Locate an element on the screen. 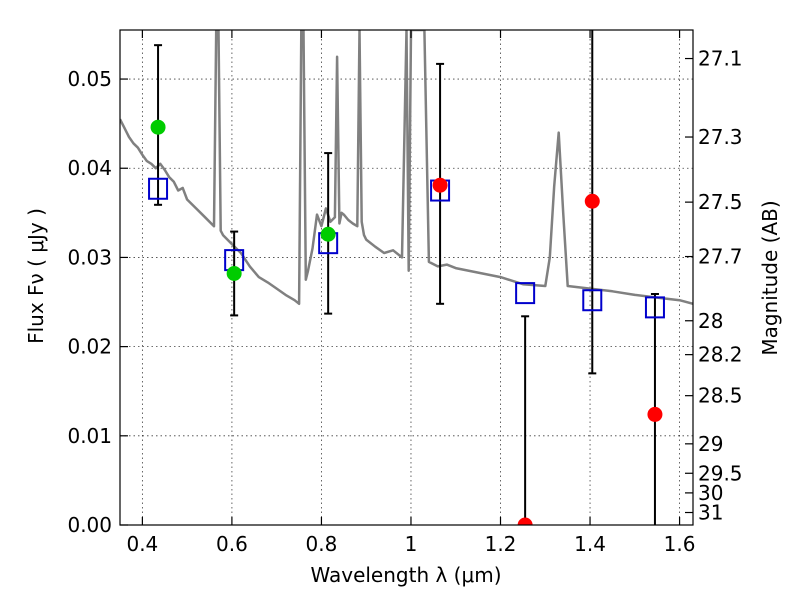 This screenshot has width=800, height=600. y2-axis-label: Magnitude (AB) is located at coordinates (770, 277).